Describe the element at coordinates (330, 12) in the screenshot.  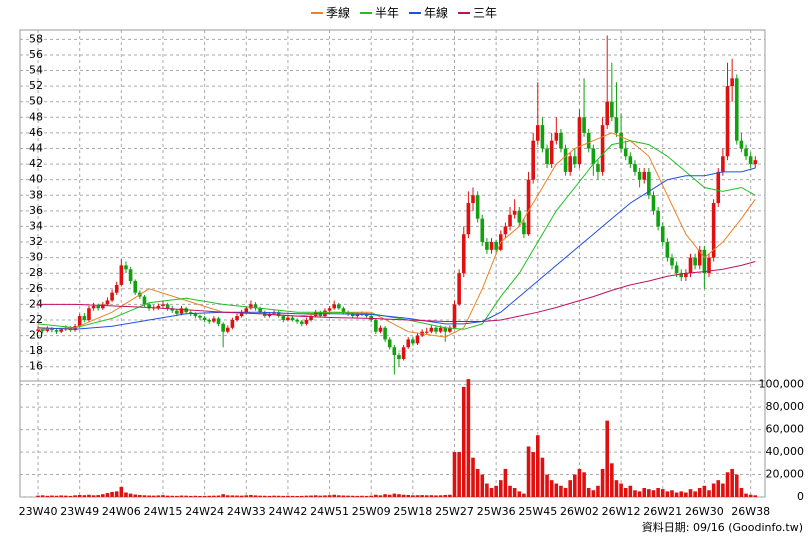
I see `legend-item: 季線` at that location.